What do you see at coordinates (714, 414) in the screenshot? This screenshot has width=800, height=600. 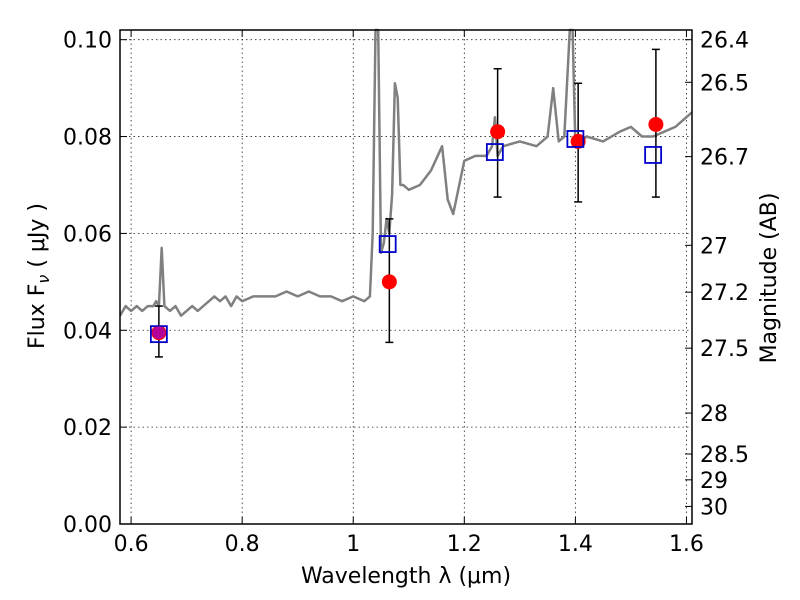 I see `mag-tick-label: 28` at bounding box center [714, 414].